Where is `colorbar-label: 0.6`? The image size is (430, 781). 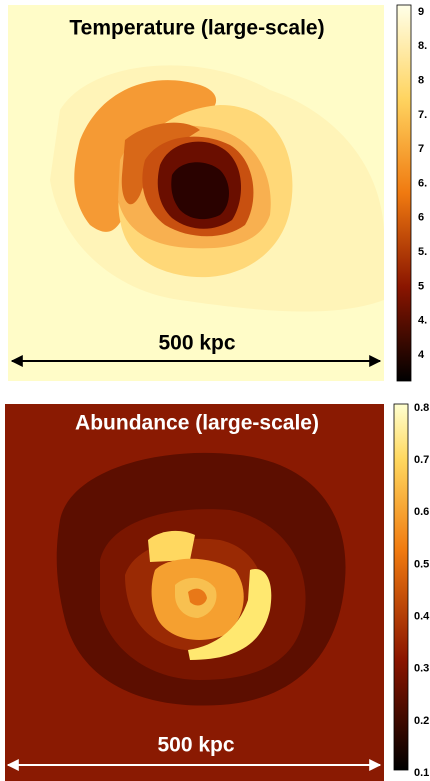 colorbar-label: 0.6 is located at coordinates (421, 512).